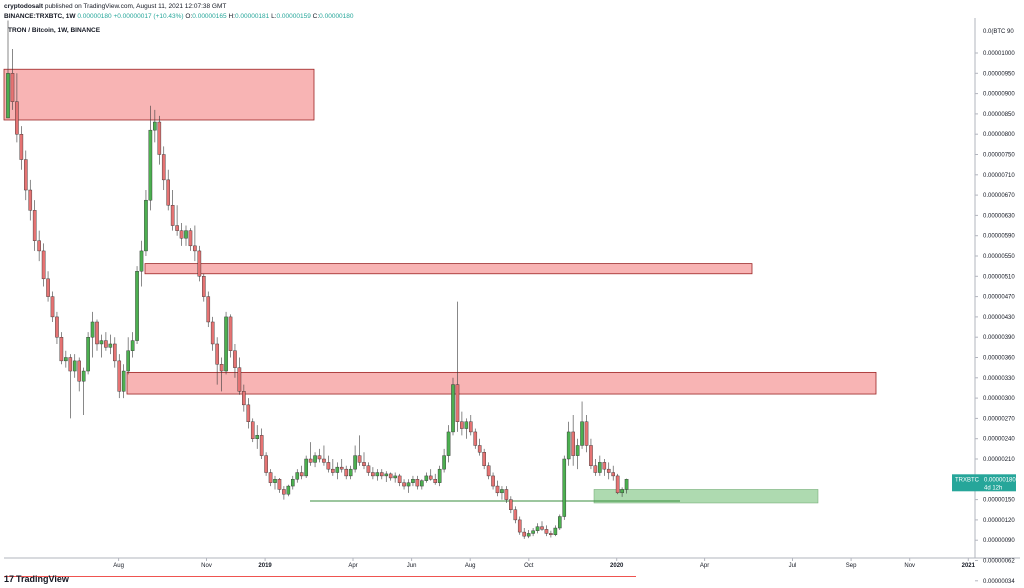 The image size is (1024, 588). Describe the element at coordinates (24, 6) in the screenshot. I see `author-name: cryptodosalt` at that location.